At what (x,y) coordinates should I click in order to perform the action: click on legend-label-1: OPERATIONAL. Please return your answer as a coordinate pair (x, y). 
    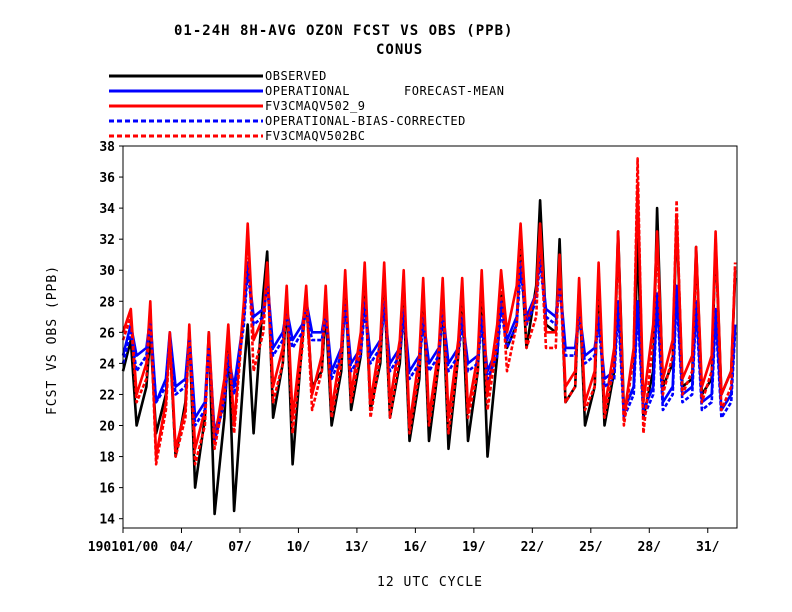
    Looking at the image, I should click on (307, 91).